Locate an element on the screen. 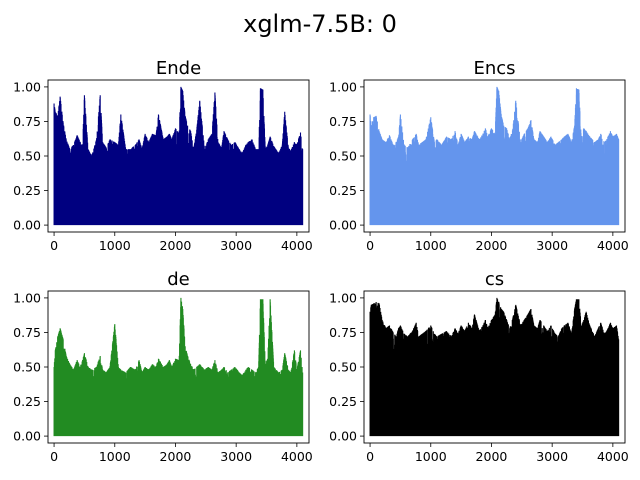 The height and width of the screenshot is (480, 640). figure-title: xglm-7.5B: 0 is located at coordinates (320, 24).